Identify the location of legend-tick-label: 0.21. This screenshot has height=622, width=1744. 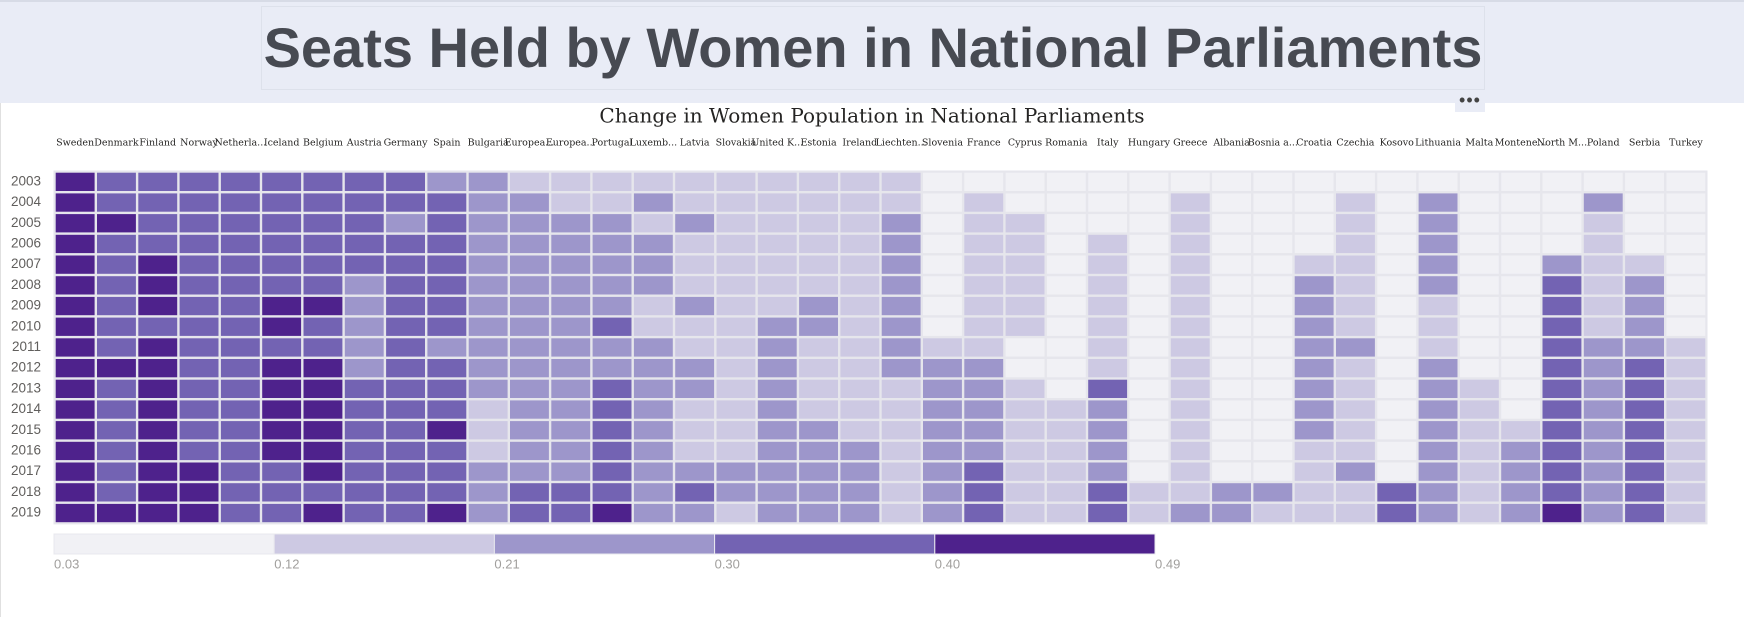
(506, 563).